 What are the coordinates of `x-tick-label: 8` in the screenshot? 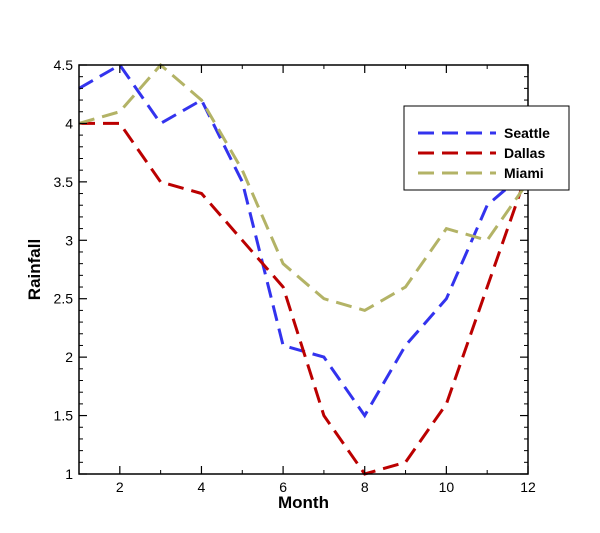 It's located at (365, 487).